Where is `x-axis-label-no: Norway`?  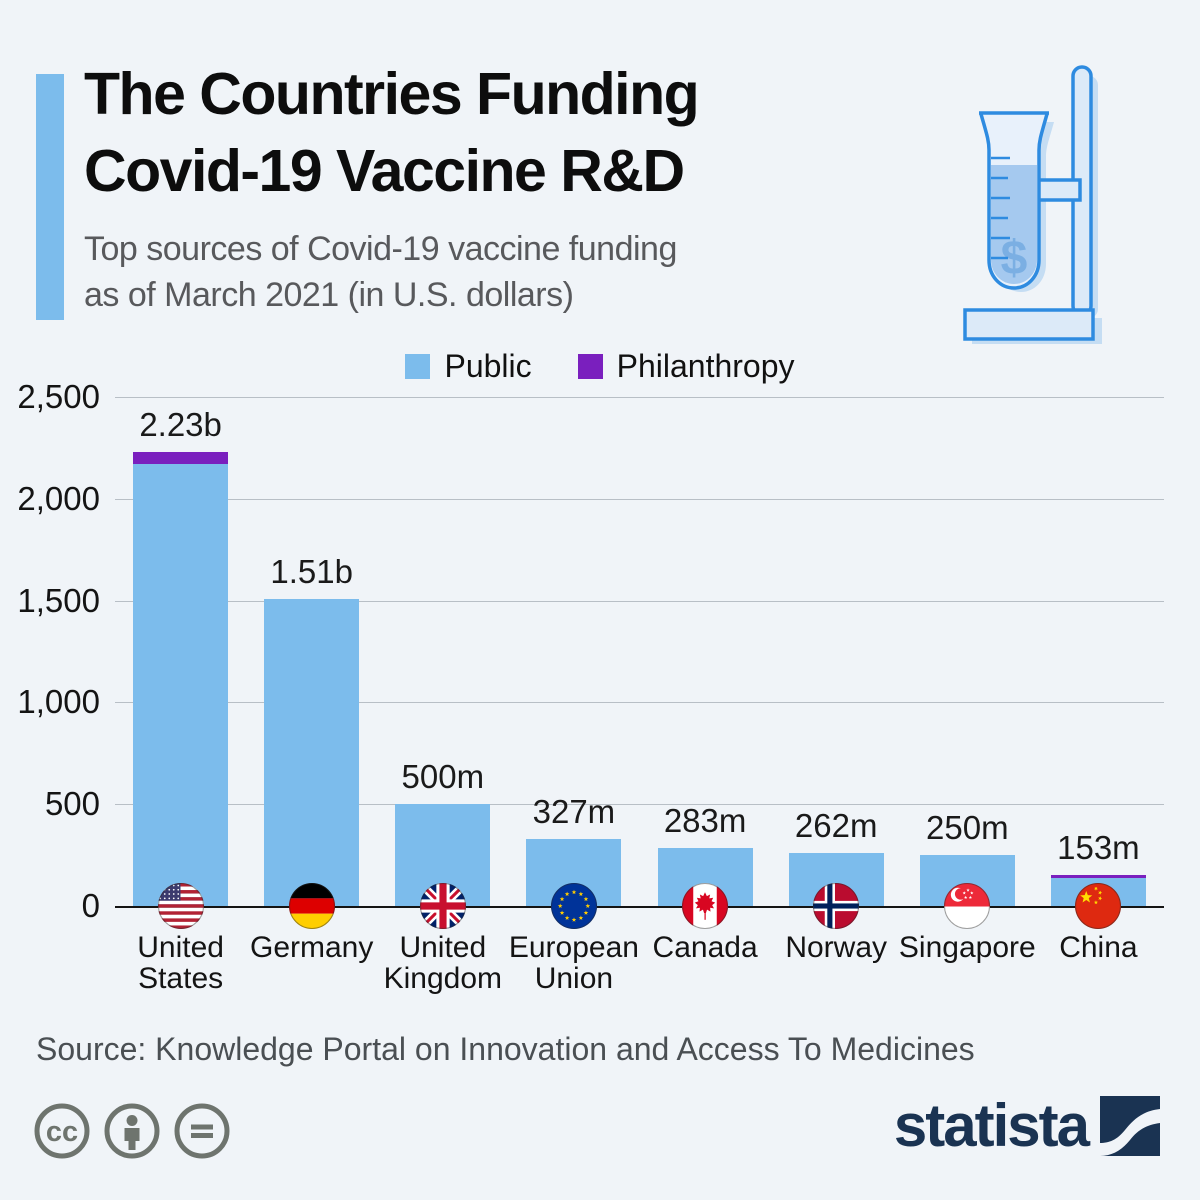 x-axis-label-no: Norway is located at coordinates (836, 947).